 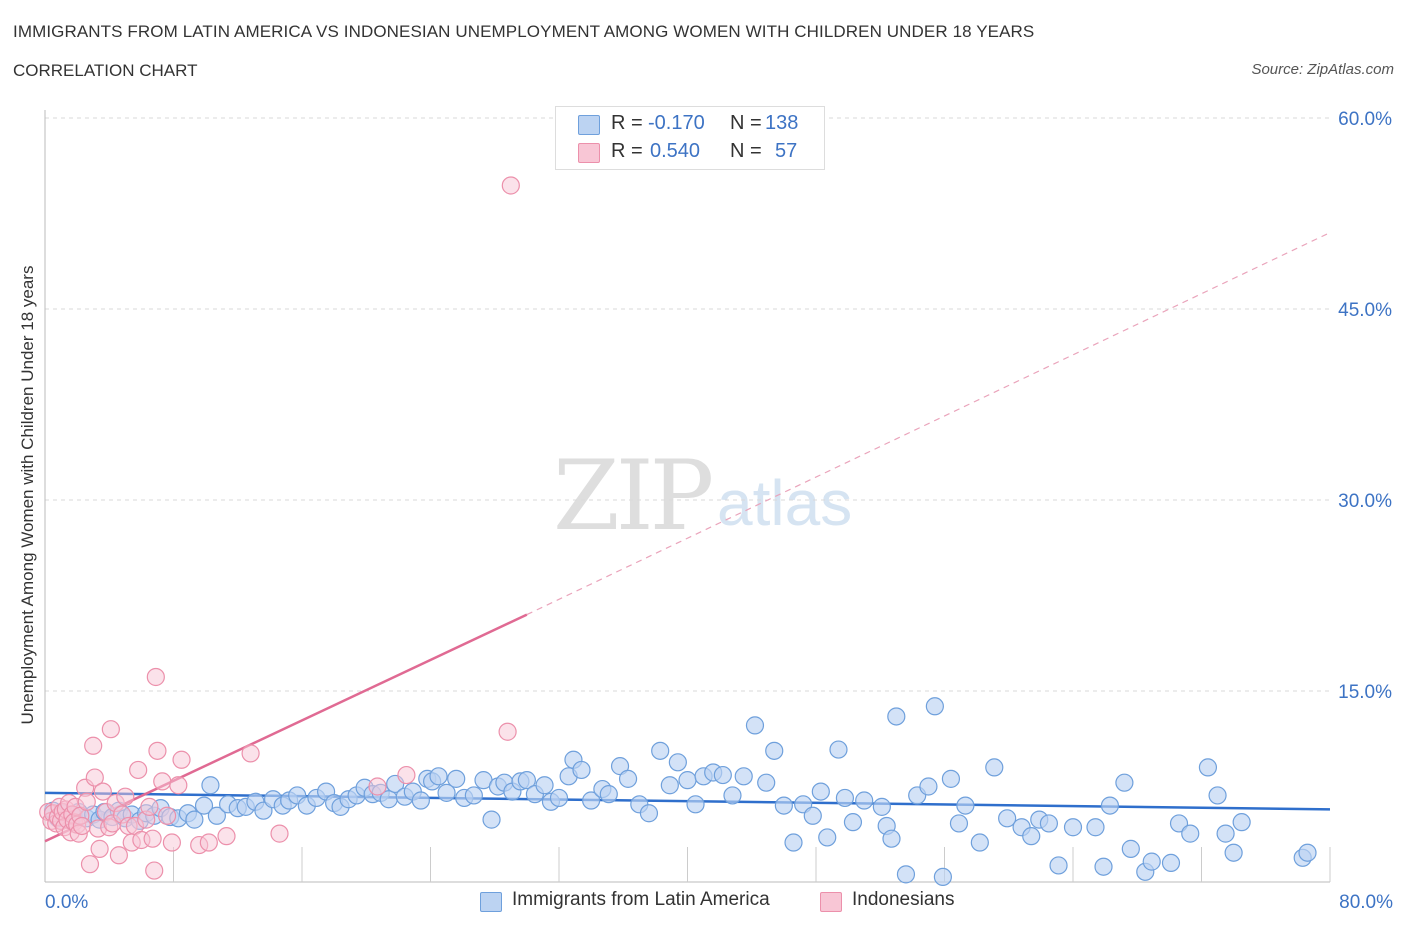 What do you see at coordinates (627, 123) in the screenshot?
I see `legend-r-label: R =` at bounding box center [627, 123].